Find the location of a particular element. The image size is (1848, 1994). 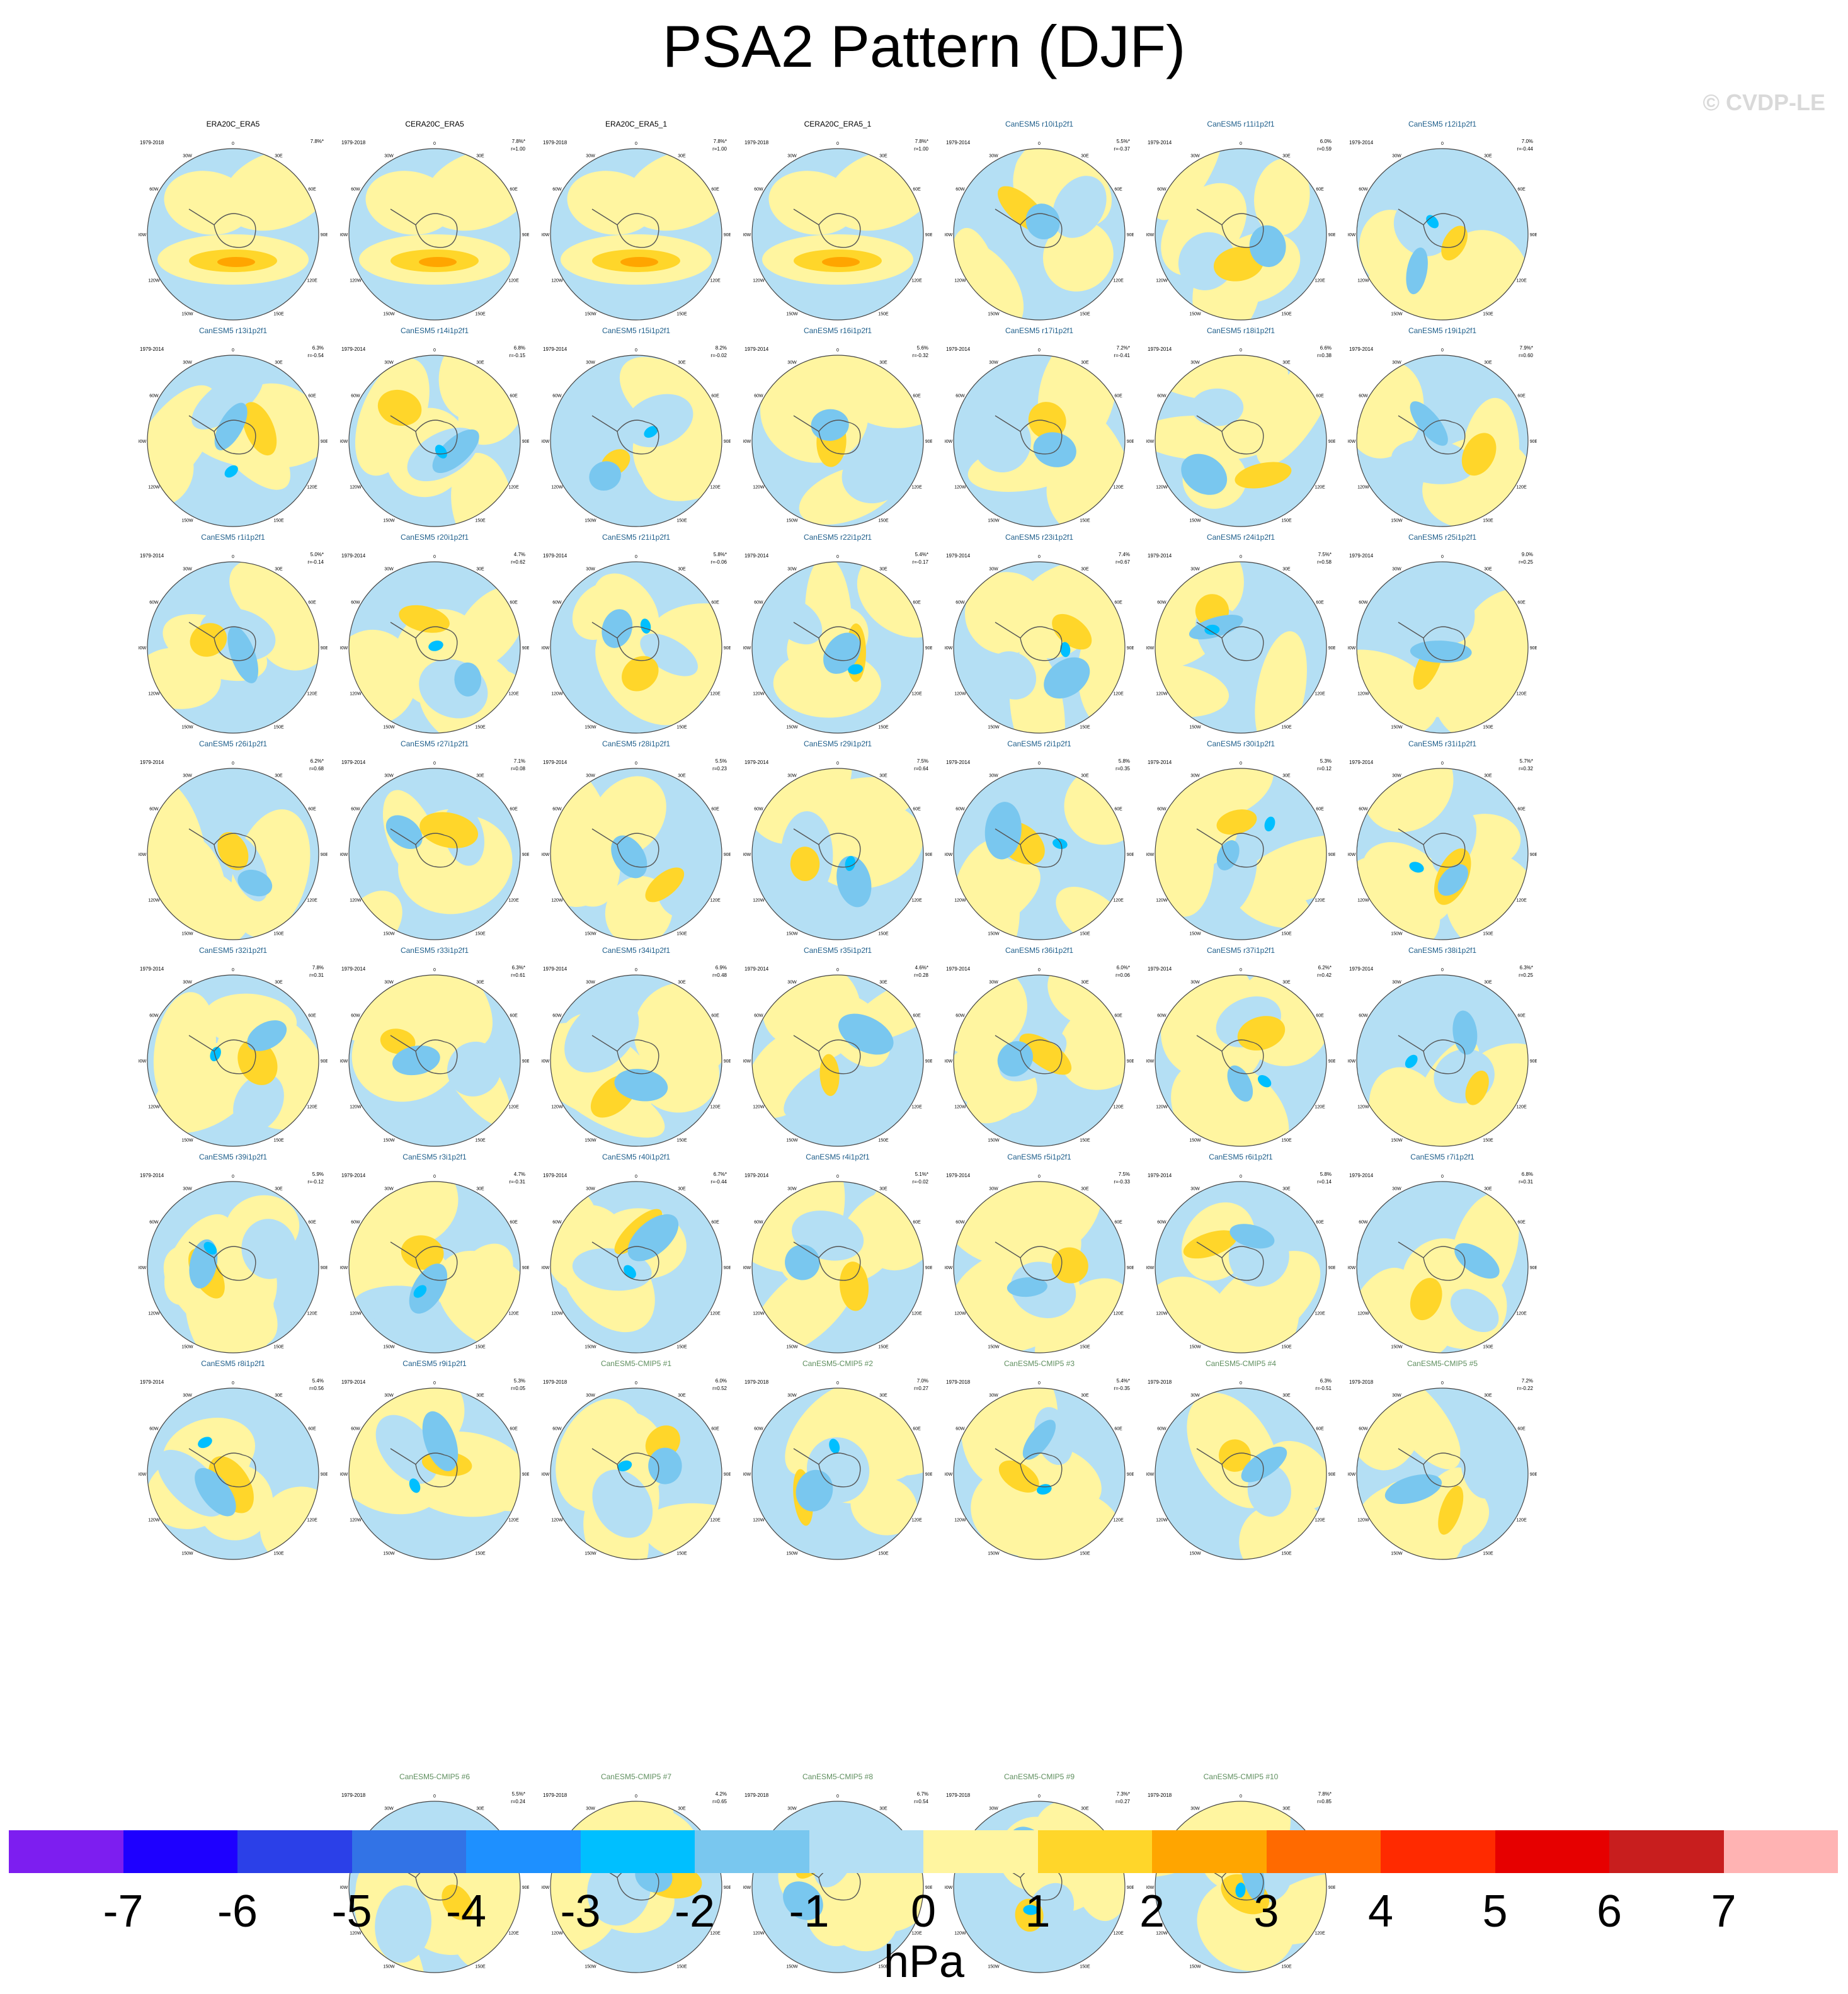

colorbar-tick-label: 3 is located at coordinates (1266, 1911).